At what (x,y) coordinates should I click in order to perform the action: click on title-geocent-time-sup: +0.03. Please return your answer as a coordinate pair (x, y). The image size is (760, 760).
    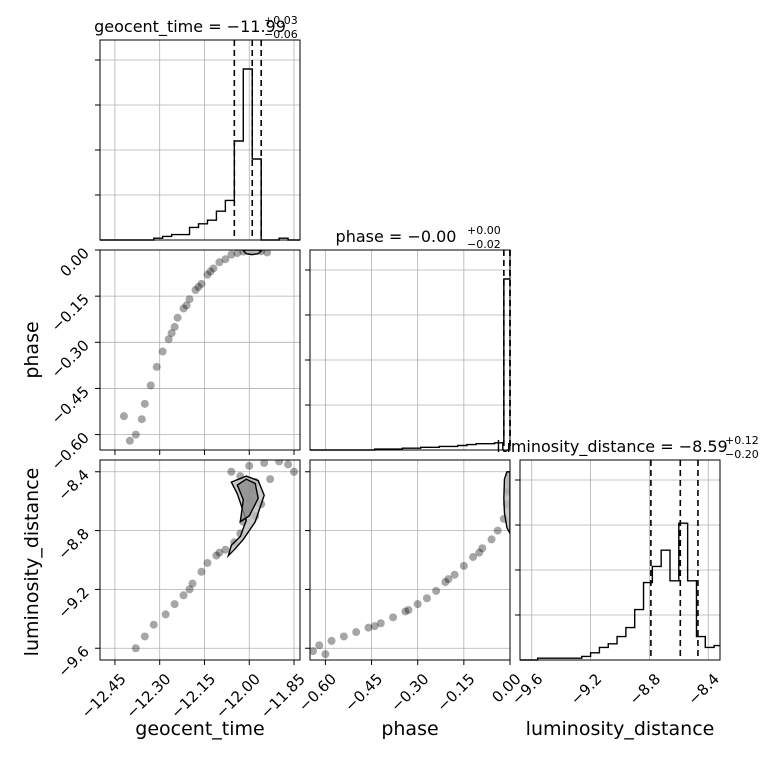
    Looking at the image, I should click on (281, 20).